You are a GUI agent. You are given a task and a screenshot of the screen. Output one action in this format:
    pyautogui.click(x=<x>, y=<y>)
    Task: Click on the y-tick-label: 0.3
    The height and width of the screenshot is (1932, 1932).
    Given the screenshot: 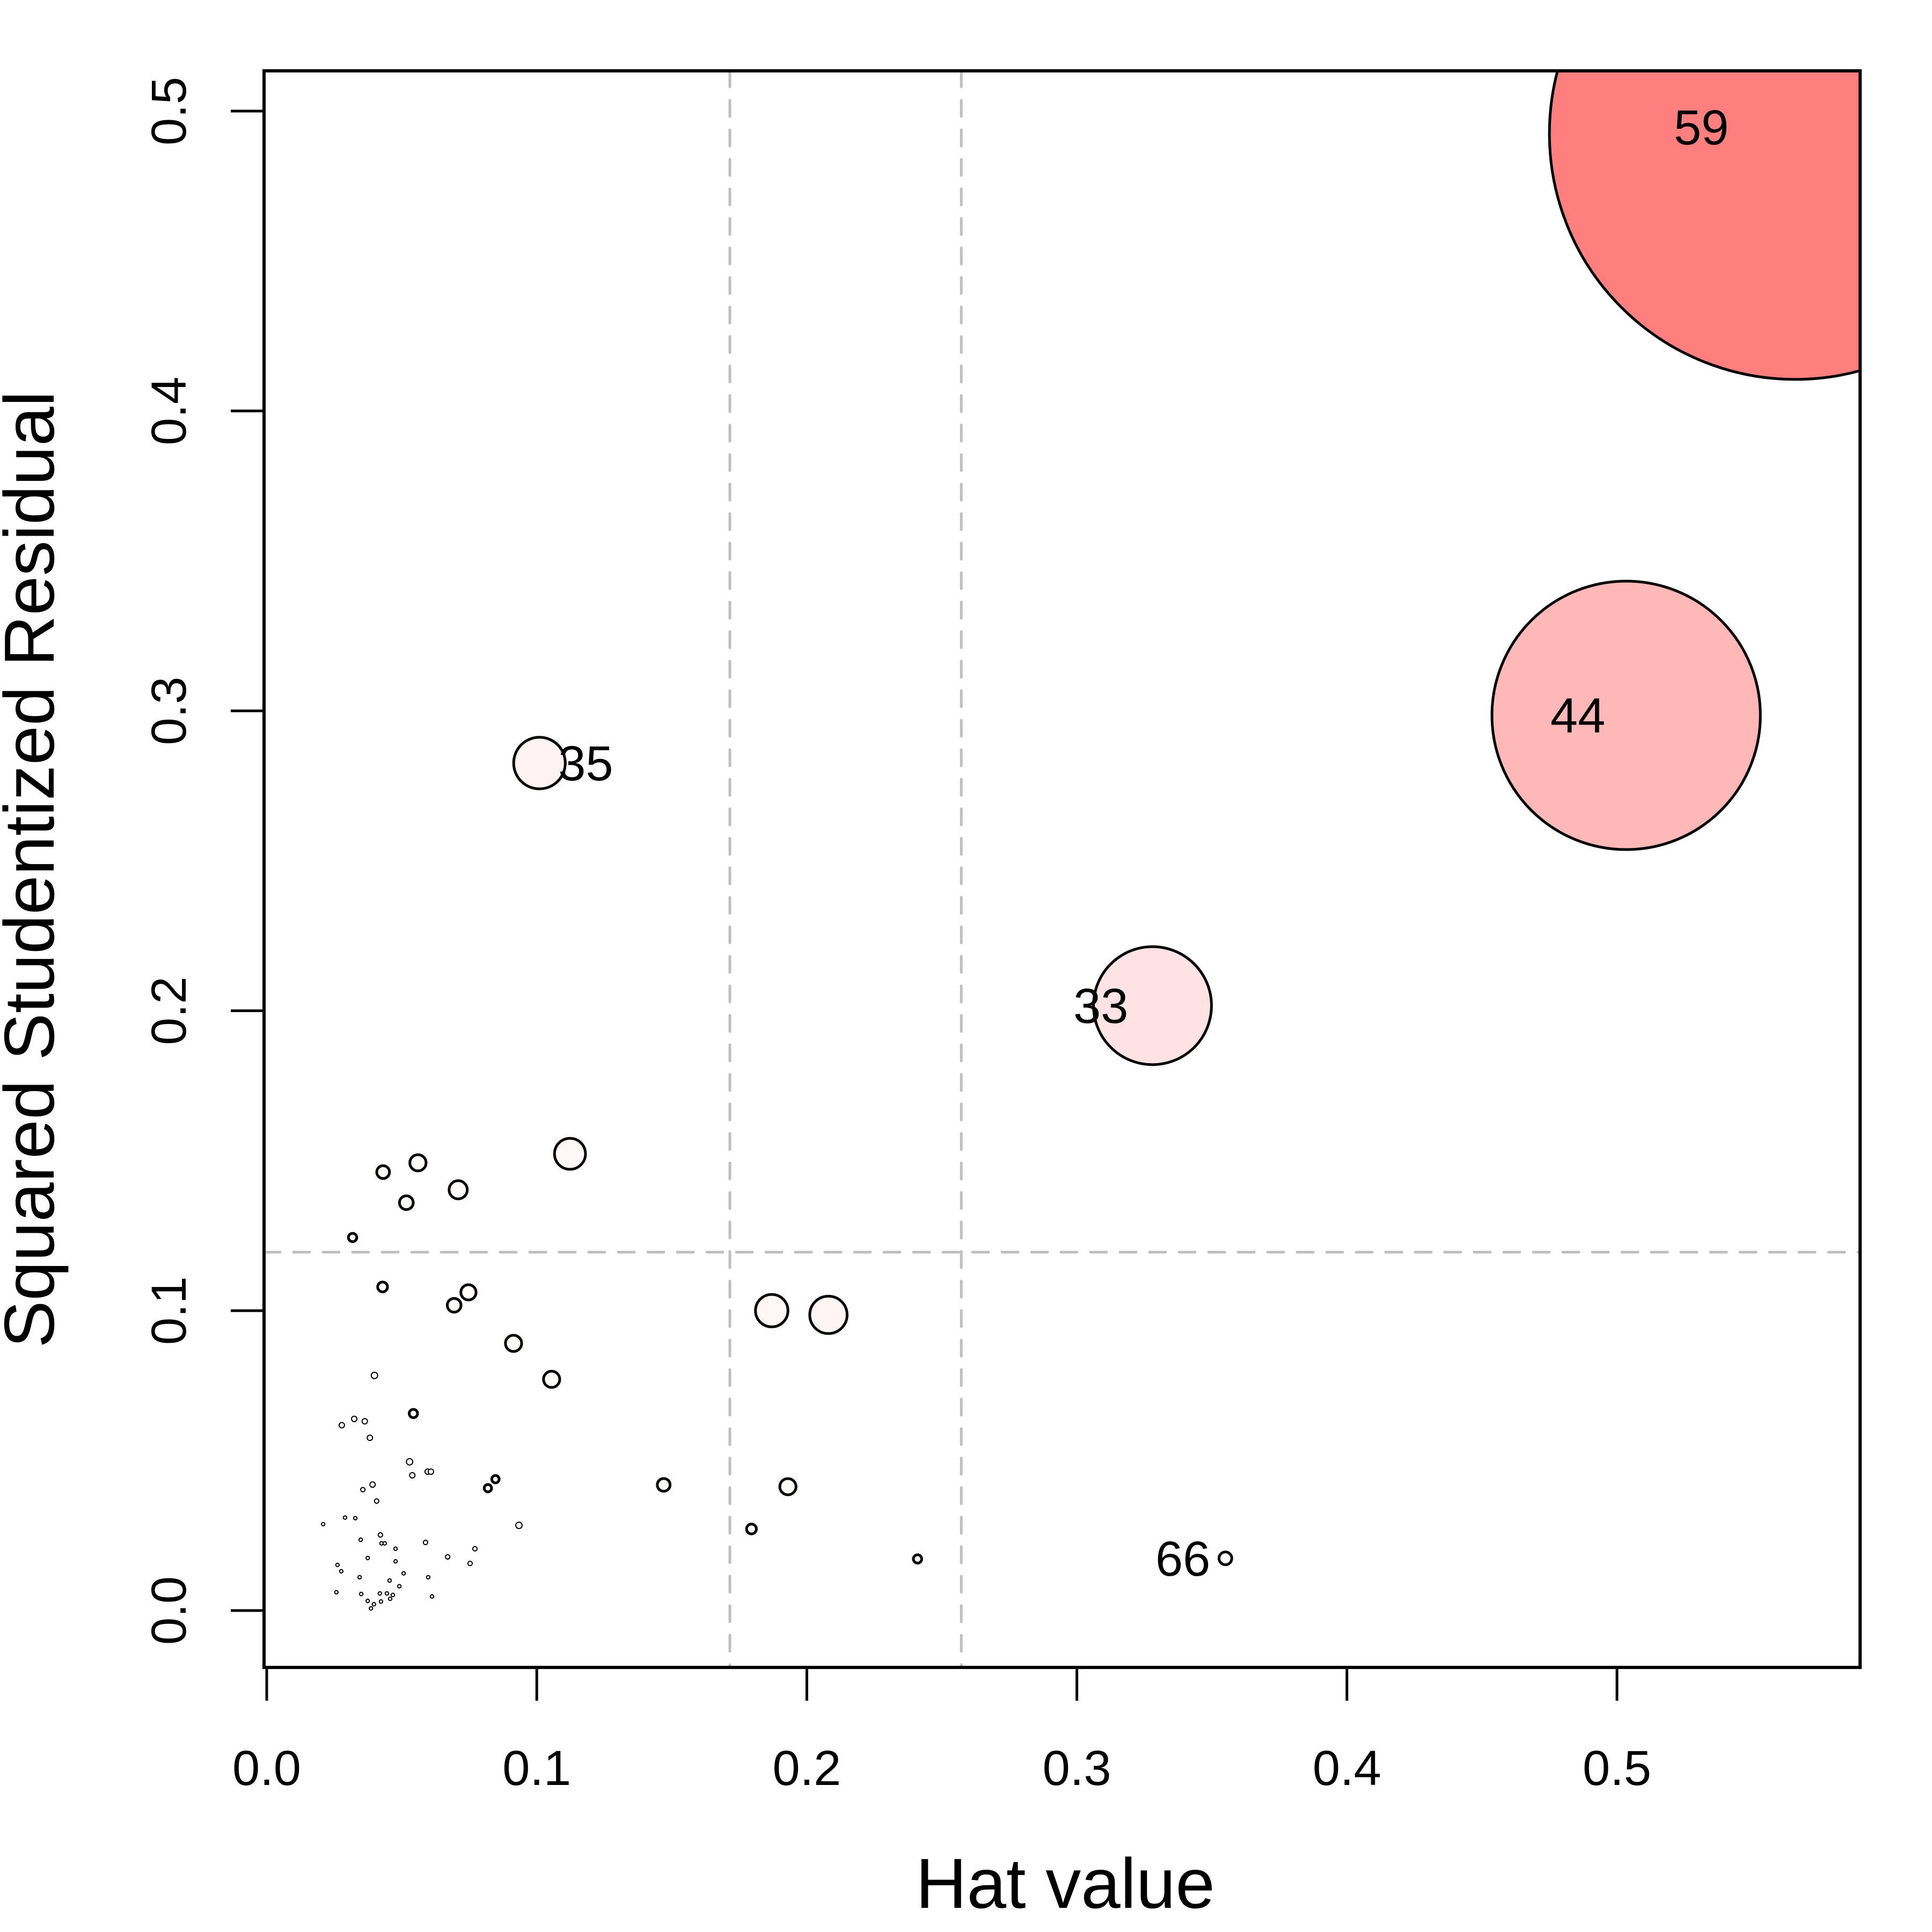 What is the action you would take?
    pyautogui.click(x=169, y=711)
    